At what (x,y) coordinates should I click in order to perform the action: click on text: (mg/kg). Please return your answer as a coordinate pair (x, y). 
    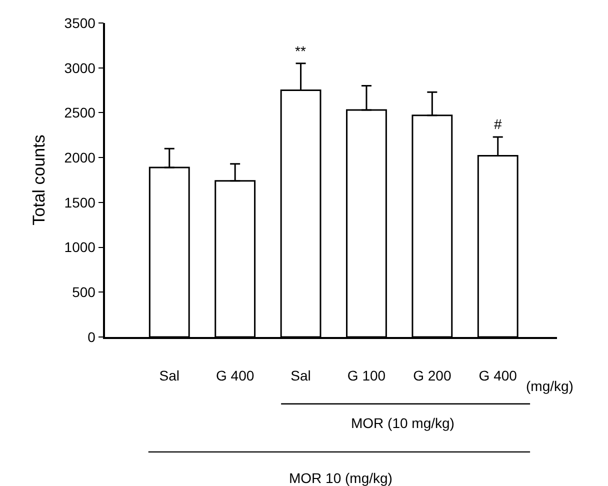
    Looking at the image, I should click on (550, 386).